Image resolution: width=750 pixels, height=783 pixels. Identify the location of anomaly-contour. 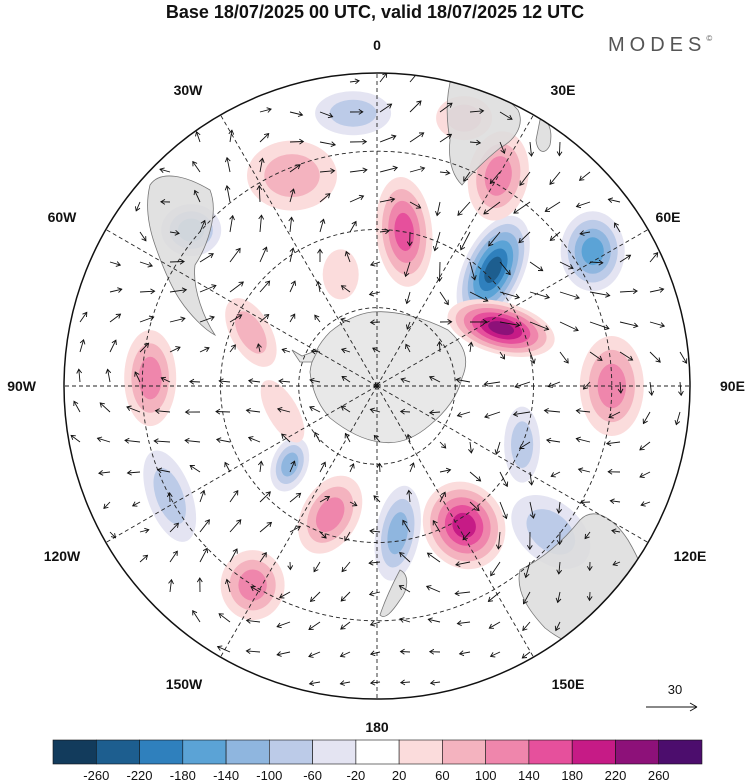
(353, 113).